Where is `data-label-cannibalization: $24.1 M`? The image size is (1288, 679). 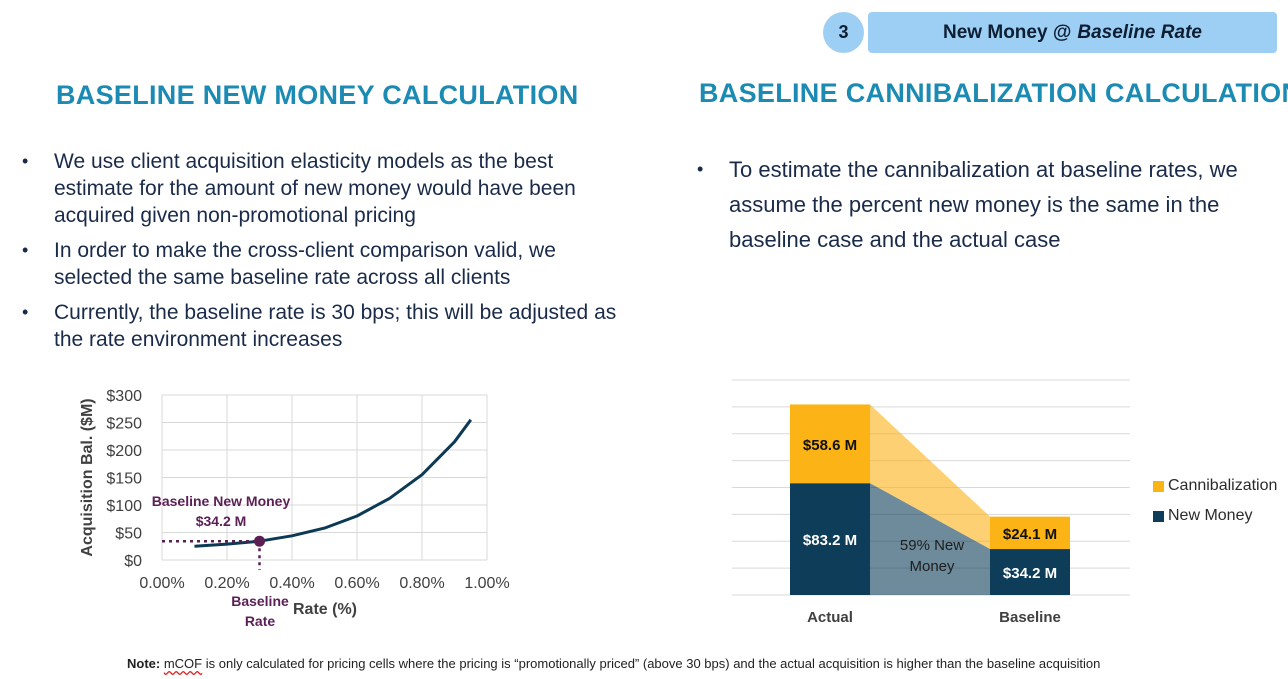
data-label-cannibalization: $24.1 M is located at coordinates (1030, 534).